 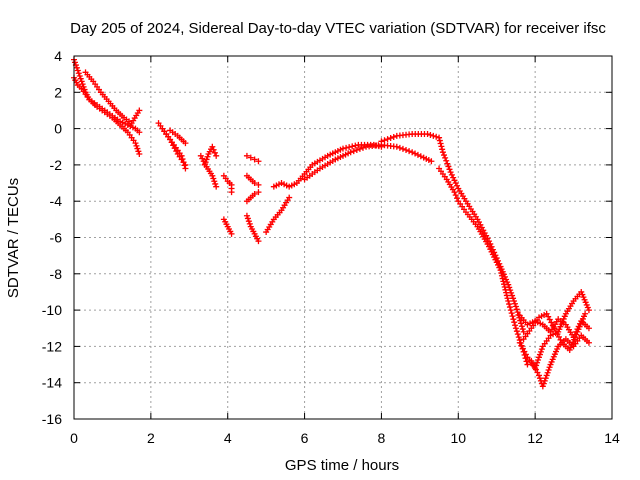 I want to click on series-track-n, so click(x=252, y=197).